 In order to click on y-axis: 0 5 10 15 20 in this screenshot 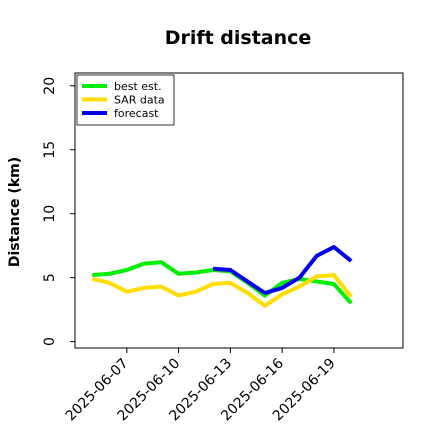, I will do `click(58, 211)`.